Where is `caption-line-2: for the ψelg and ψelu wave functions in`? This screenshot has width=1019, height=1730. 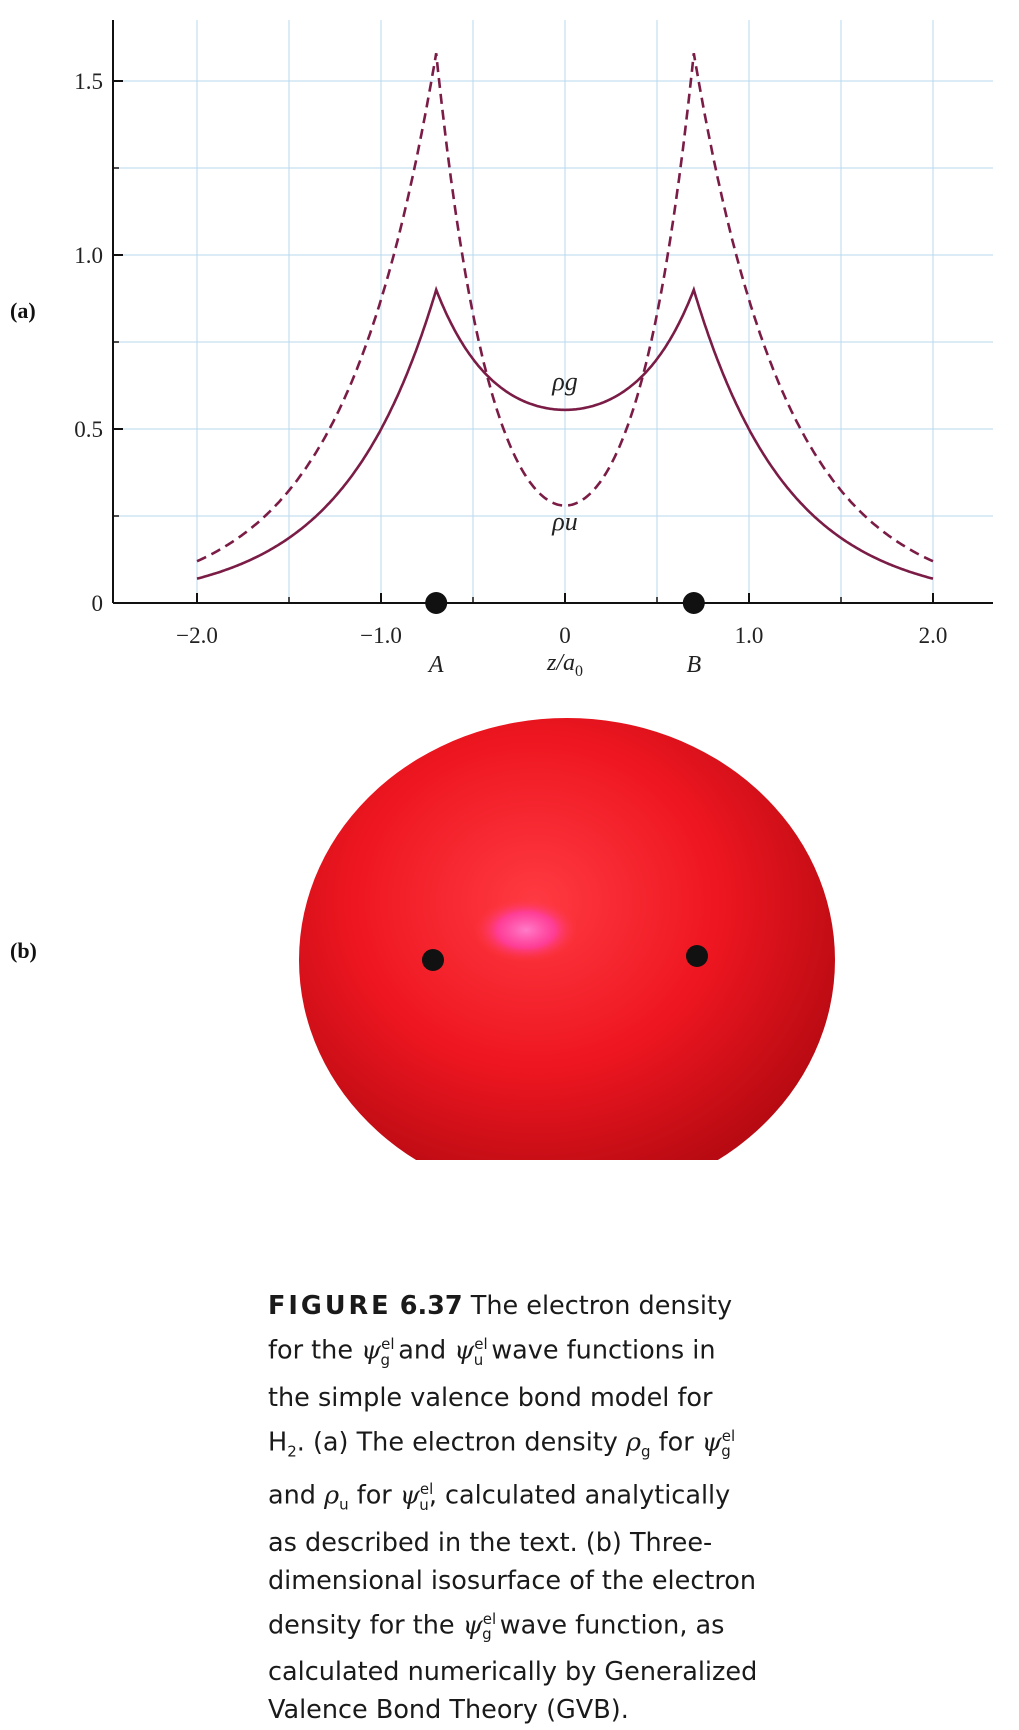
caption-line-2: for the ψelg and ψelu wave functions in is located at coordinates (588, 1352).